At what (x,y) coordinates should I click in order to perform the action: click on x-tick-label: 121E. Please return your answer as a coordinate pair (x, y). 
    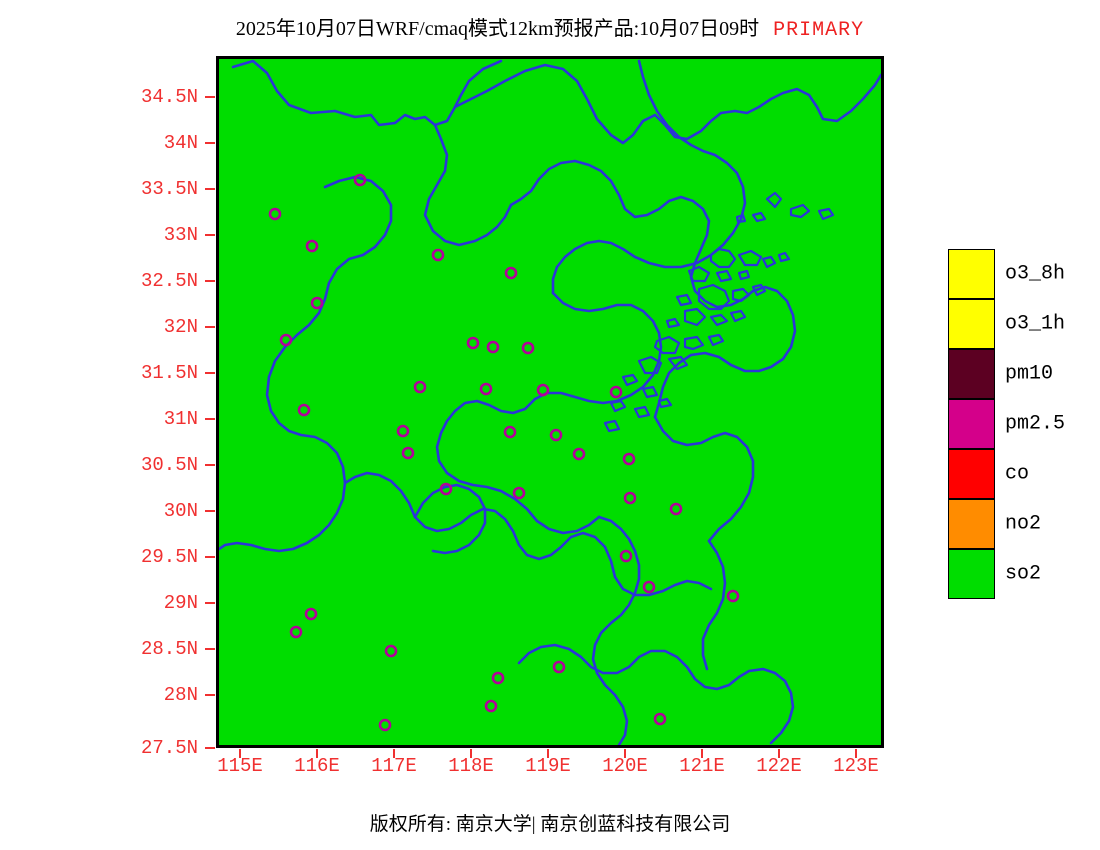
    Looking at the image, I should click on (702, 766).